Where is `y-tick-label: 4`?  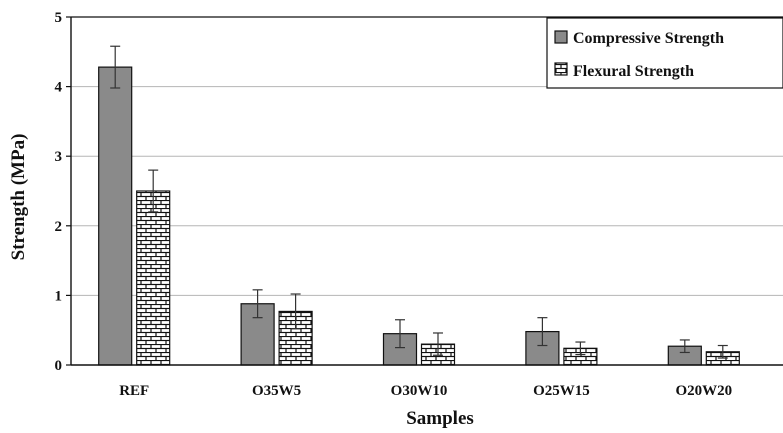
y-tick-label: 4 is located at coordinates (59, 88).